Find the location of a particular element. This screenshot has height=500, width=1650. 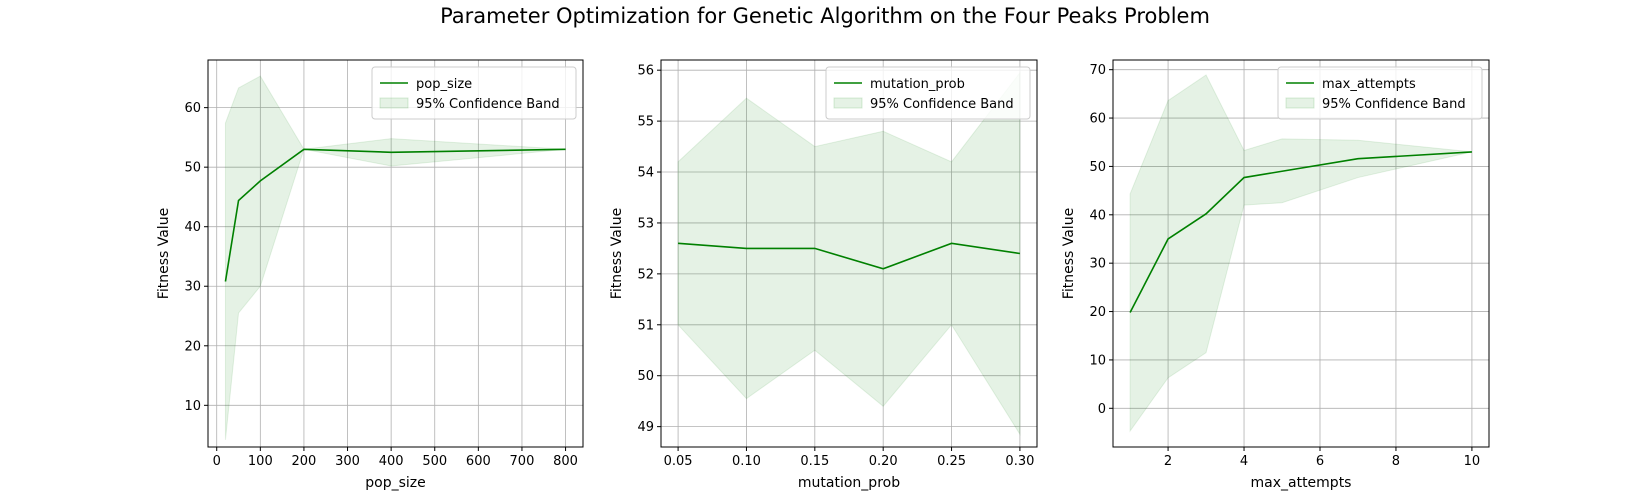

x-tick-label: 100 is located at coordinates (260, 461).